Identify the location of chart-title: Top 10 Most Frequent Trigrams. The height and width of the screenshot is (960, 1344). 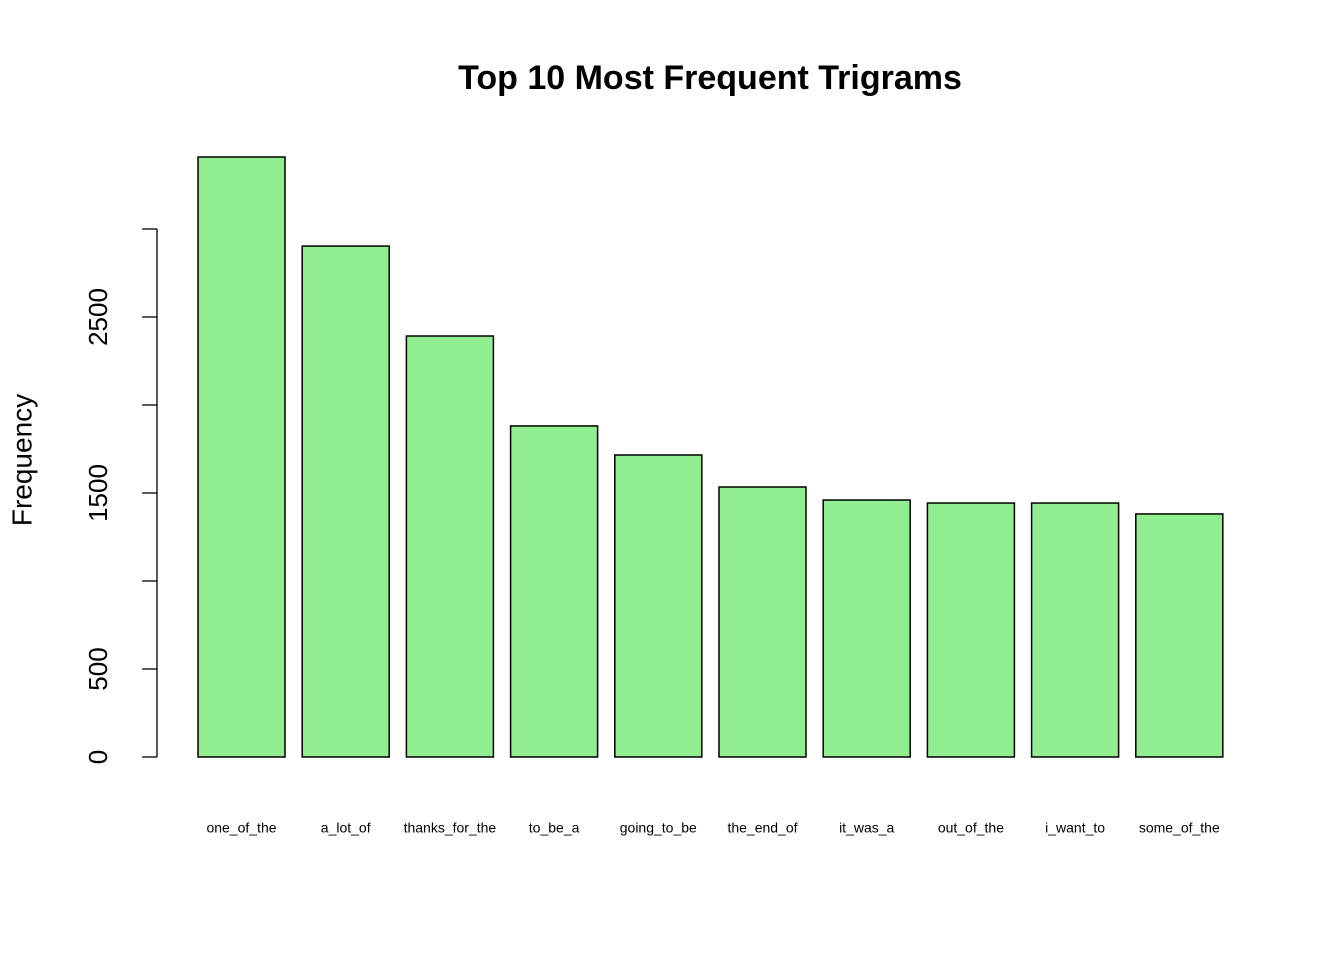
(710, 78).